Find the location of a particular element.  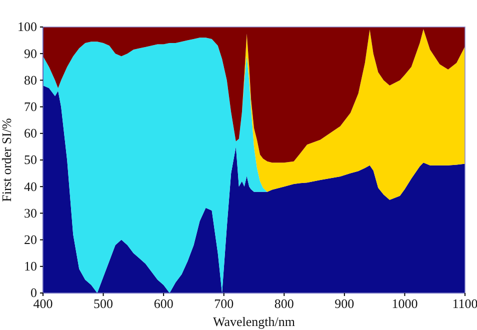

y-tick-label: 100 is located at coordinates (27, 26).